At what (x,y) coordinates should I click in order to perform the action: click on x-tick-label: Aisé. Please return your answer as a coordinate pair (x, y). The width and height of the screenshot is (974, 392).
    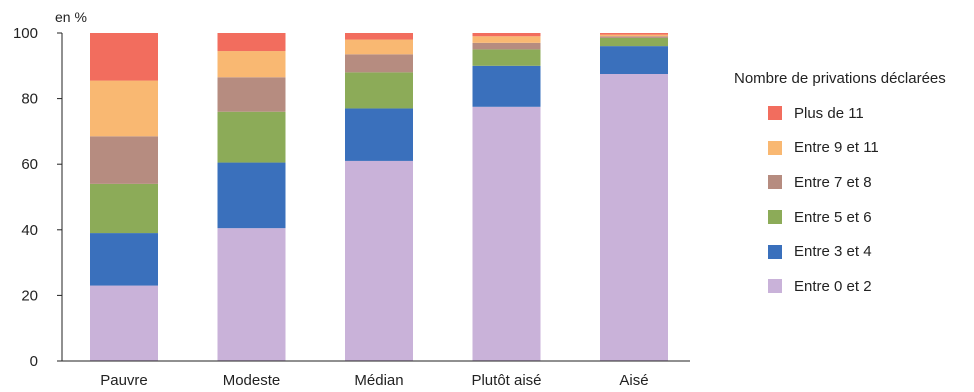
    Looking at the image, I should click on (633, 380).